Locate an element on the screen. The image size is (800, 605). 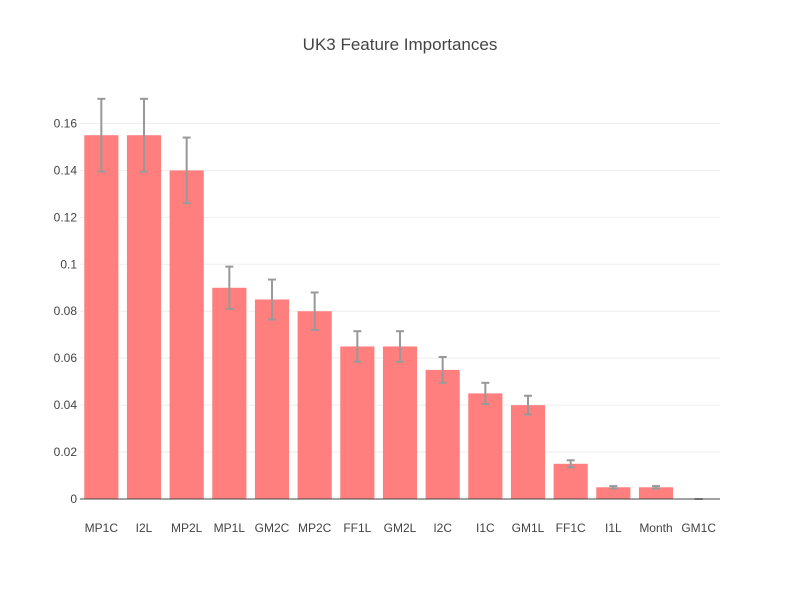
x-tick-label: I2C is located at coordinates (442, 528).